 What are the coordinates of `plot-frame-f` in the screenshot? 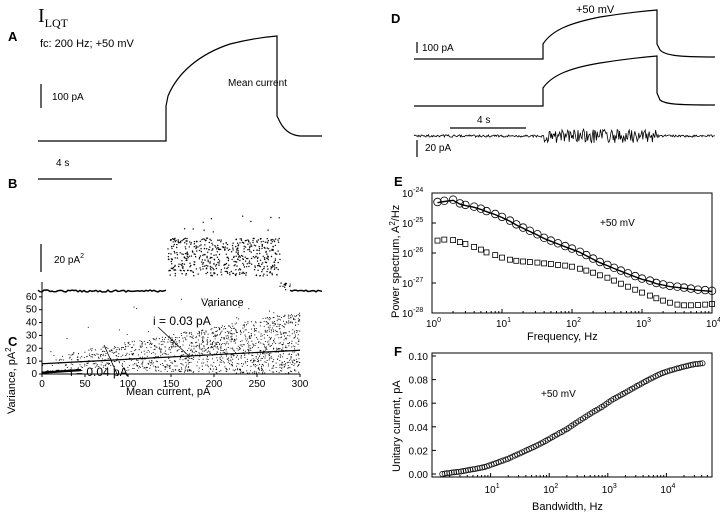 It's located at (572, 415).